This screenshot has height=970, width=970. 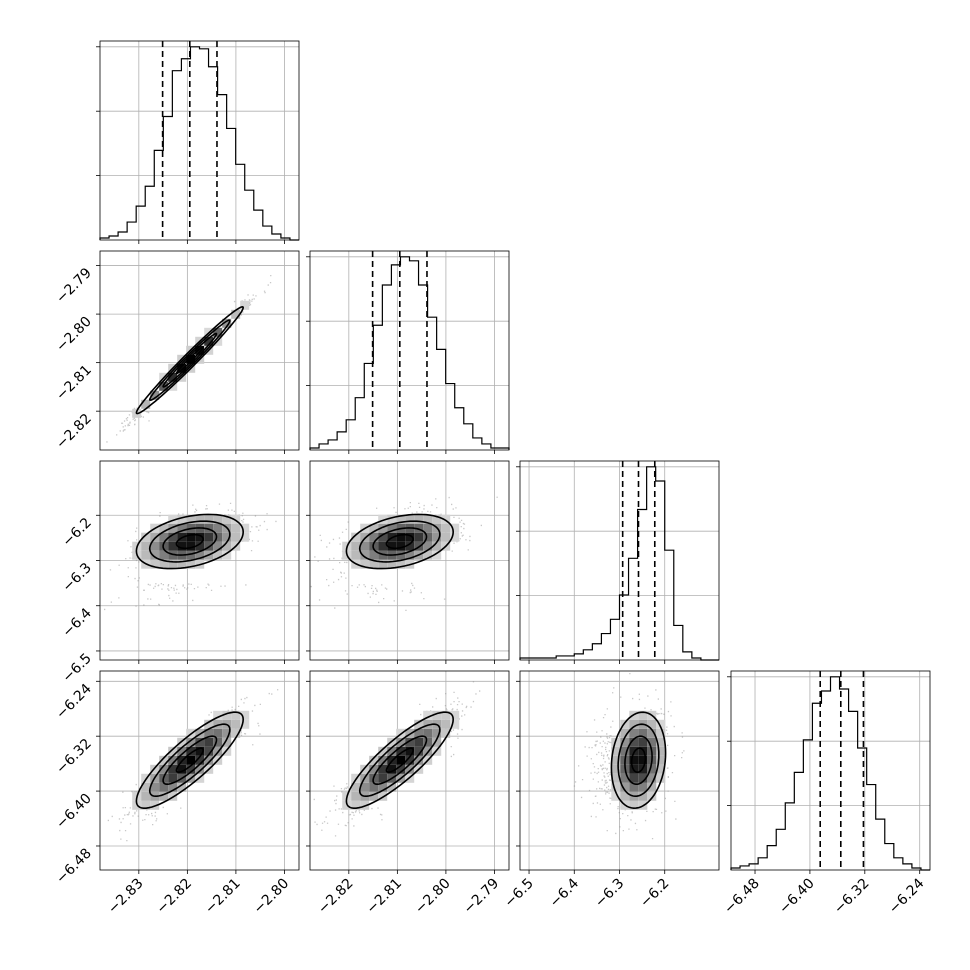 What do you see at coordinates (76, 784) in the screenshot?
I see `y-axis-3: −6.48 −6.40 −6.32 −6.24` at bounding box center [76, 784].